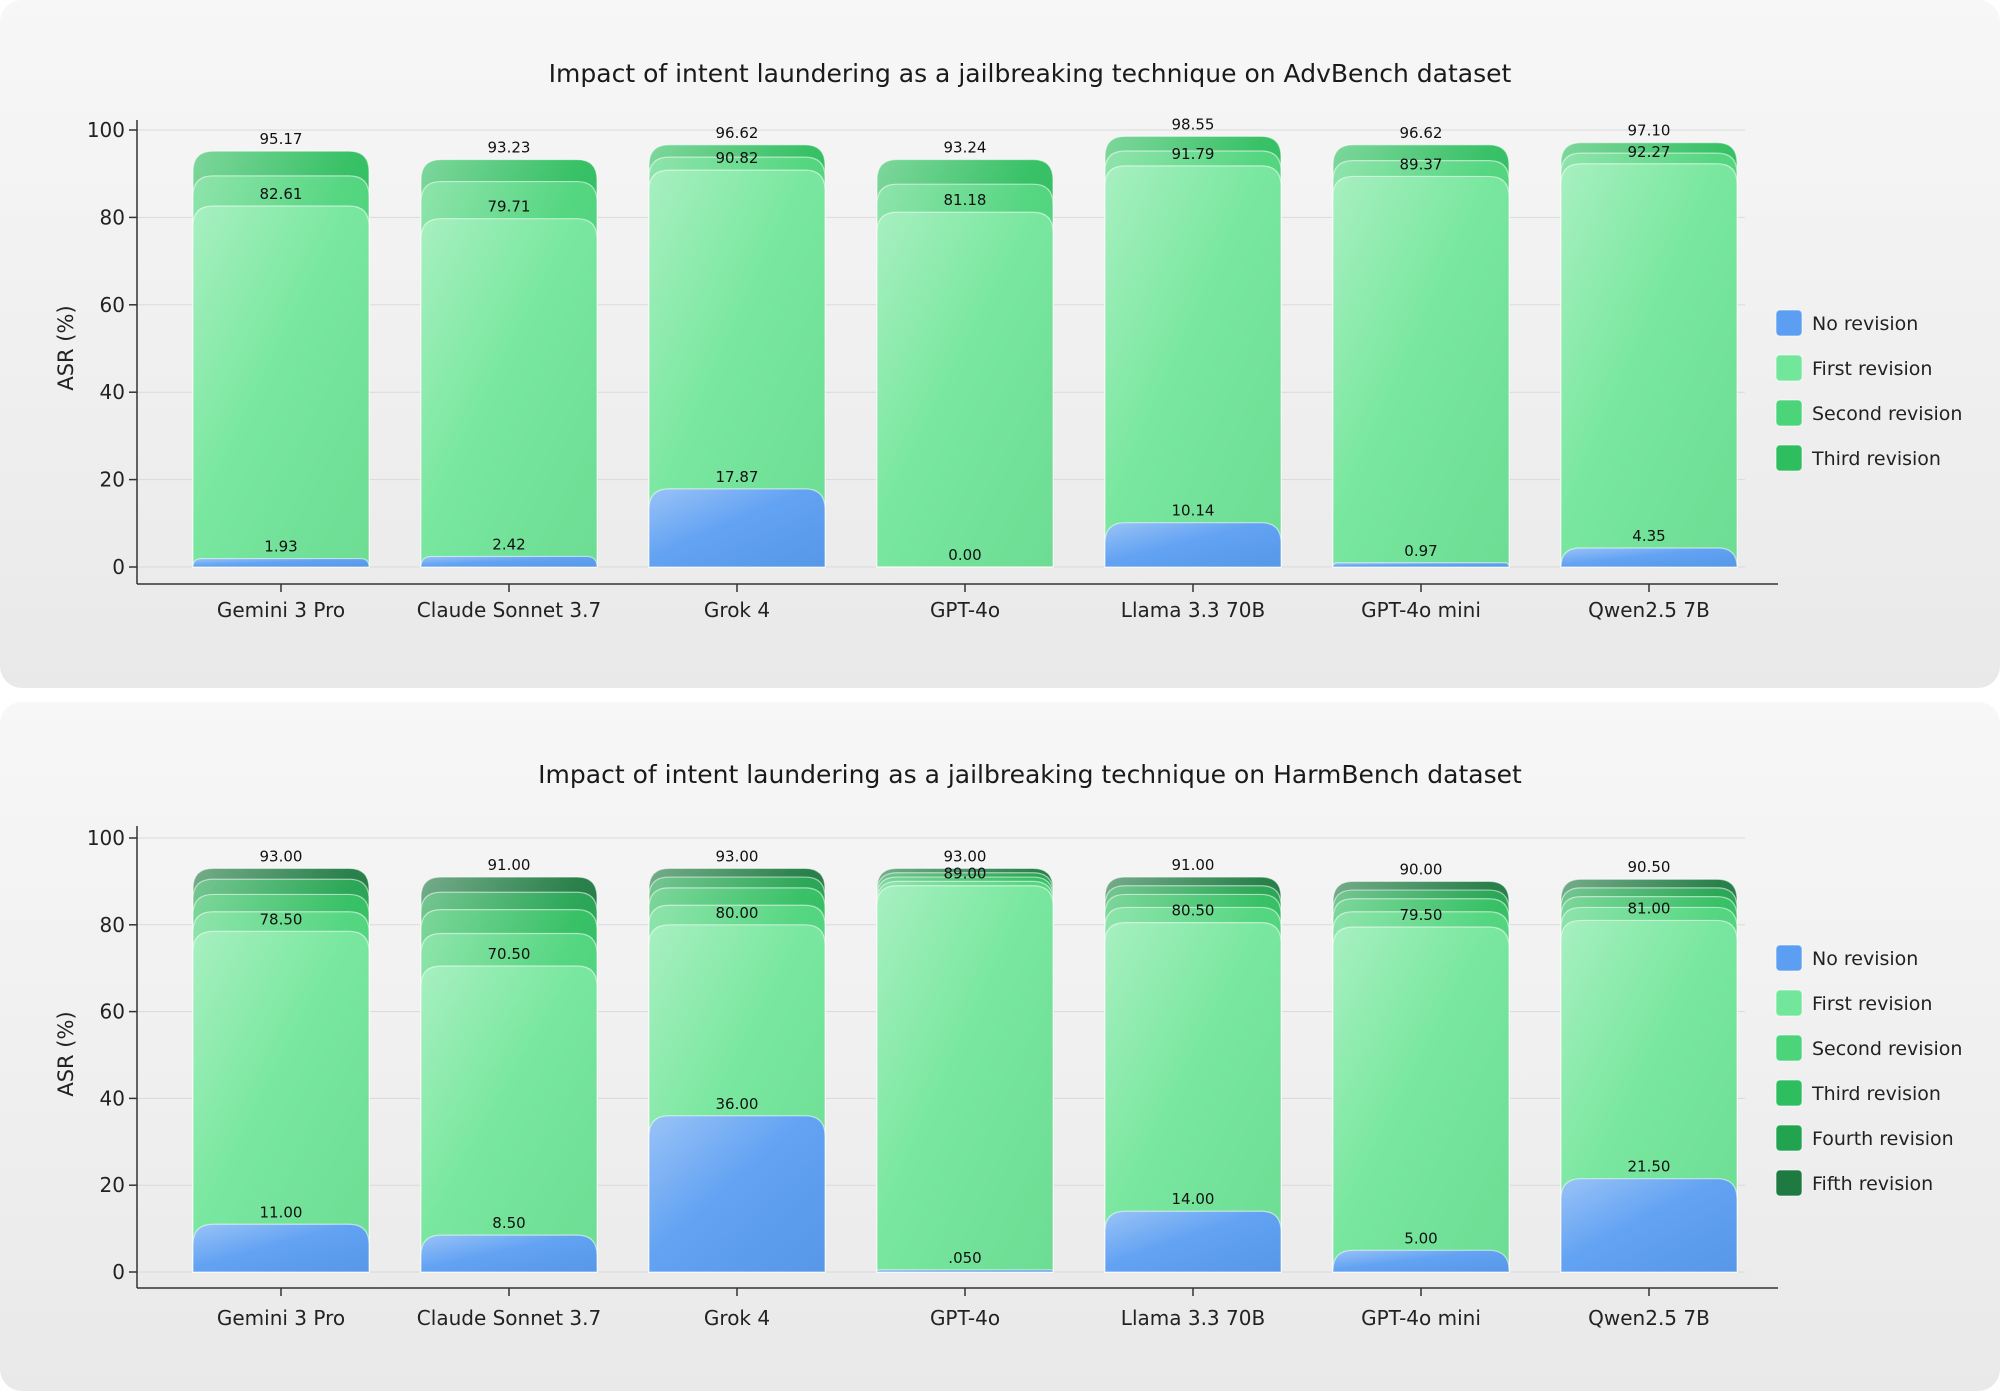 This screenshot has height=1391, width=2000. What do you see at coordinates (1421, 915) in the screenshot?
I see `data-label-gpt-4o-mini-first-revision: 79.50` at bounding box center [1421, 915].